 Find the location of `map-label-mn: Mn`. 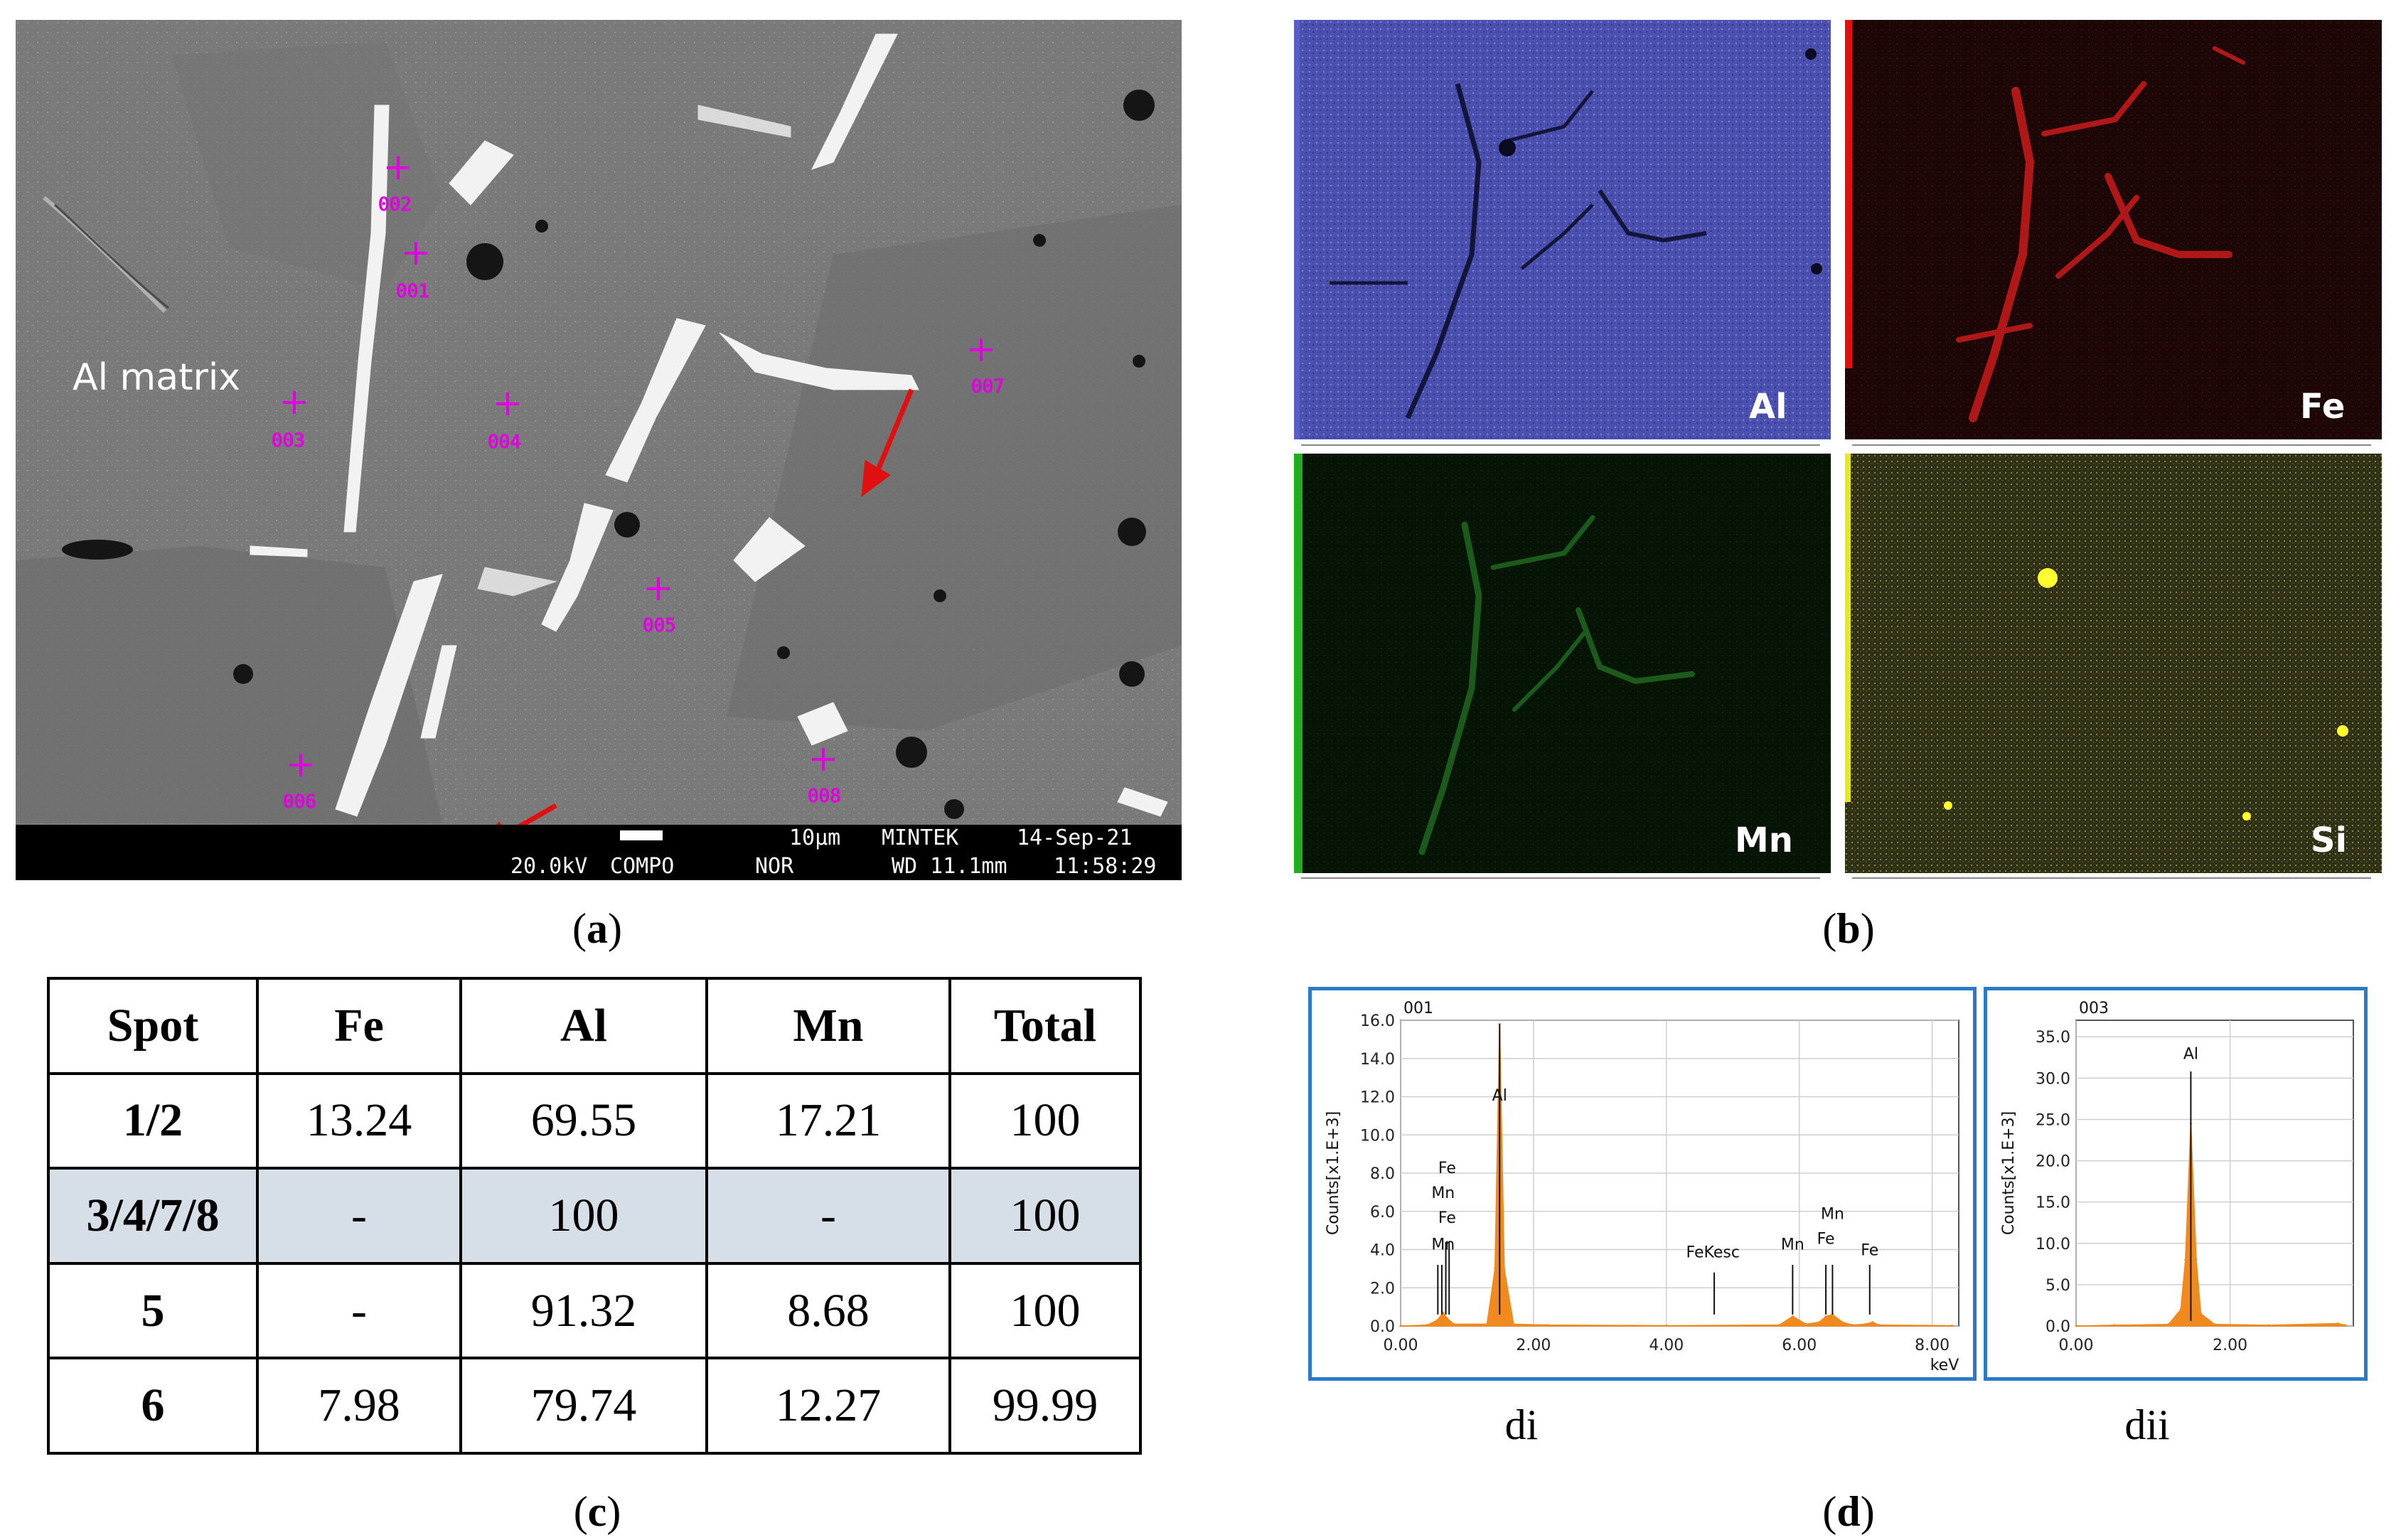

map-label-mn: Mn is located at coordinates (1764, 840).